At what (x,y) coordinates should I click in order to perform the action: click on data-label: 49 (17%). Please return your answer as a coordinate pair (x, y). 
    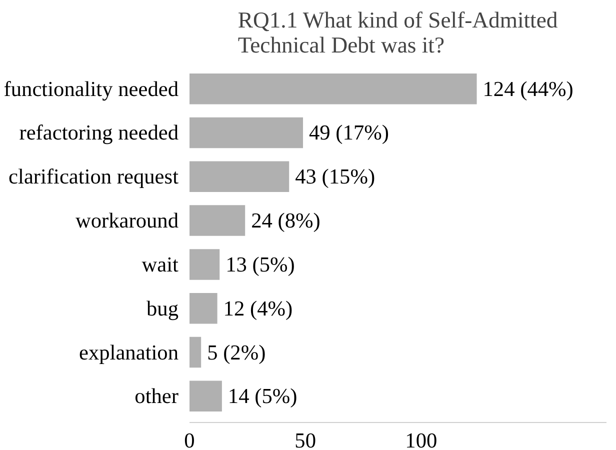
    Looking at the image, I should click on (349, 132).